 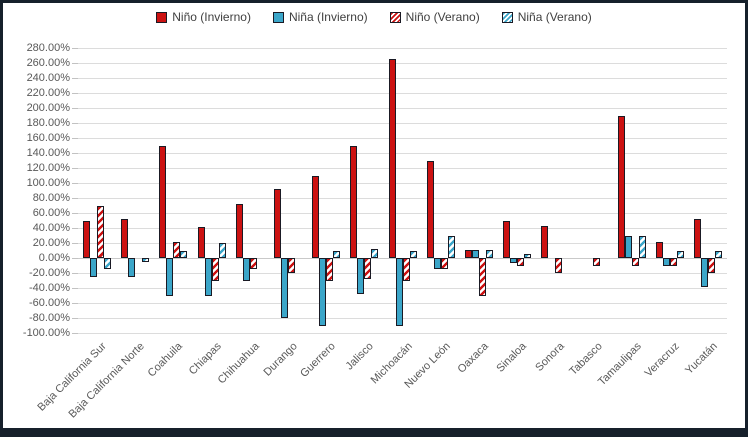 I want to click on bar-2-yucat-n, so click(x=704, y=272).